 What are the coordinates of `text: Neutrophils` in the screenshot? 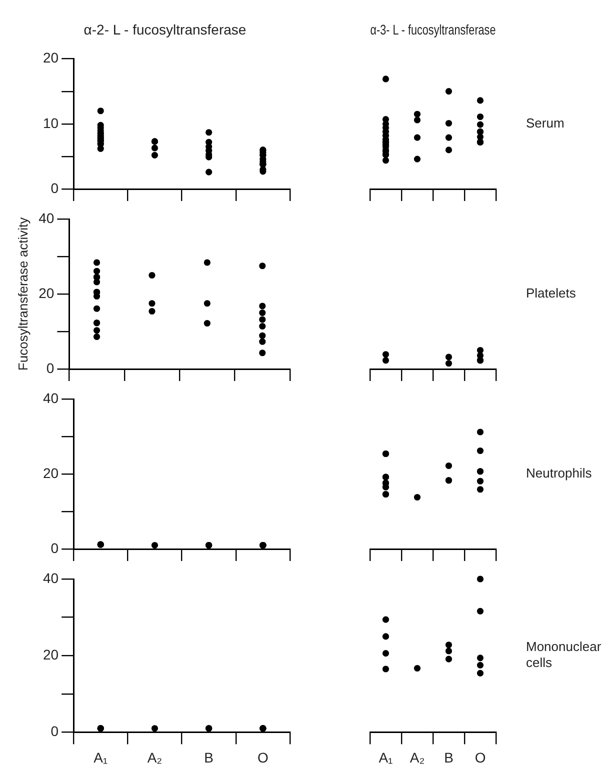 It's located at (559, 473).